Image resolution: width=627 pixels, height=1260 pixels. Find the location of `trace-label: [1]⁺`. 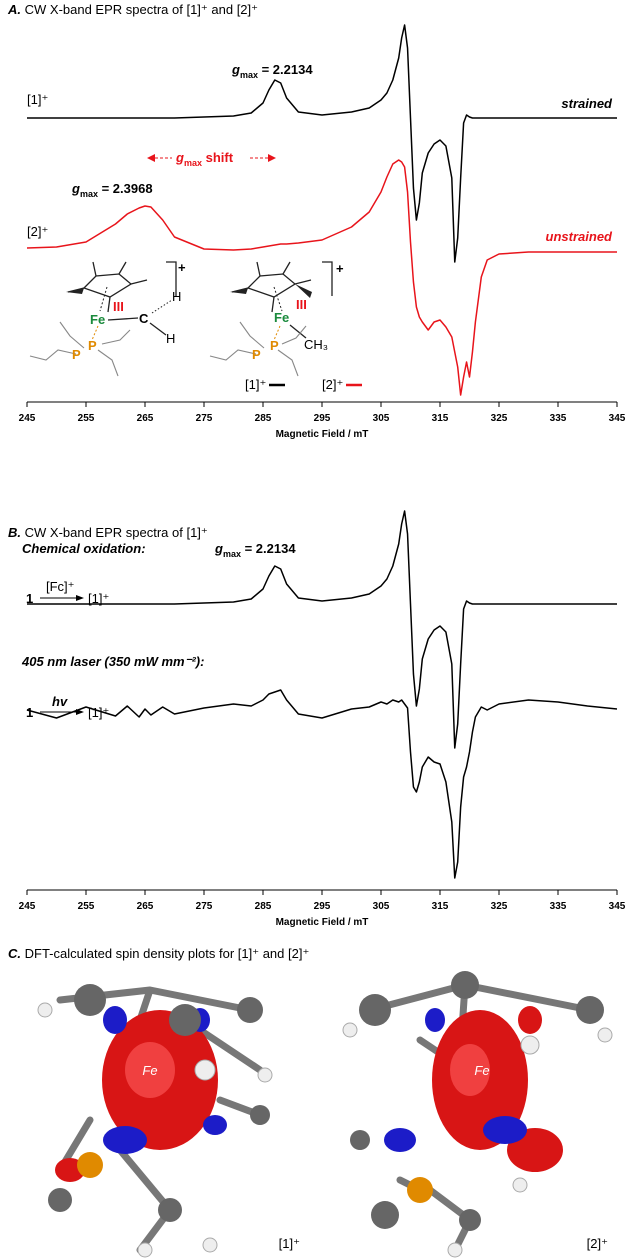

trace-label: [1]⁺ is located at coordinates (37, 99).